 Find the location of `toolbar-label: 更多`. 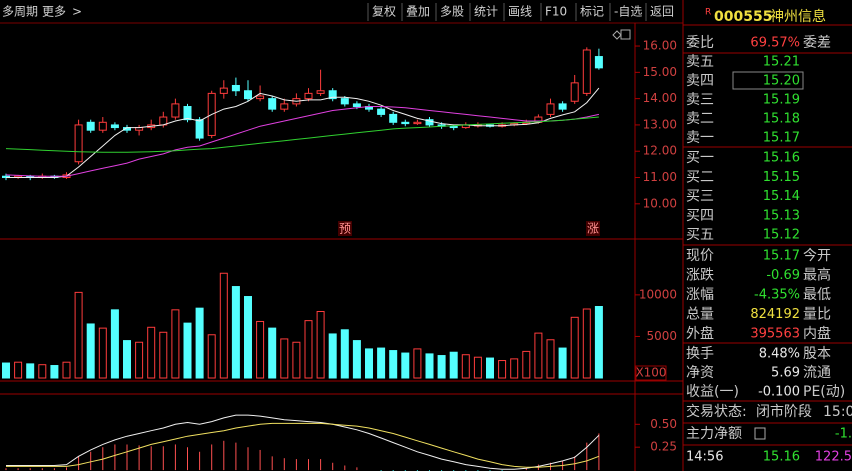

toolbar-label: 更多 is located at coordinates (54, 12).